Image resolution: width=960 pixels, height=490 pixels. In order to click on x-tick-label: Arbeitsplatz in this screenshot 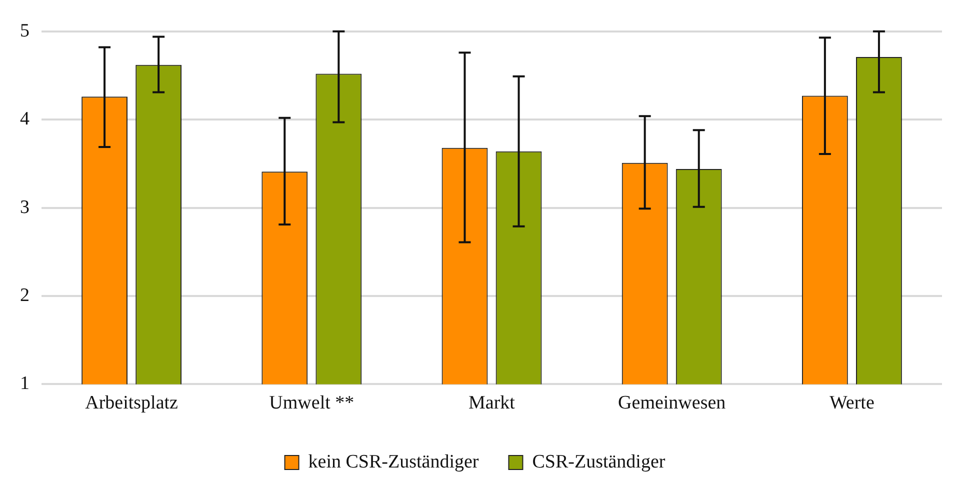, I will do `click(131, 403)`.